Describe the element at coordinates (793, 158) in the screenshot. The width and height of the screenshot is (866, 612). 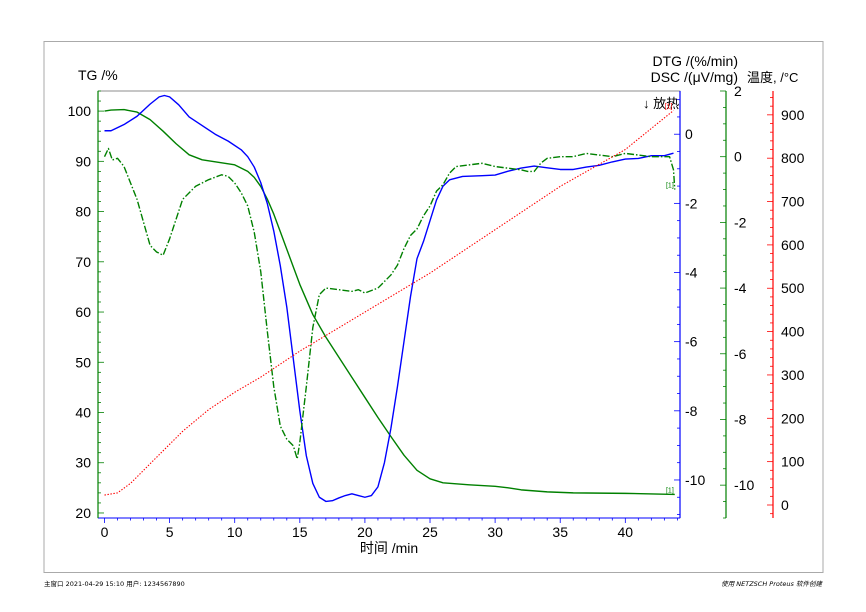
I see `temp-tick-label: 800` at that location.